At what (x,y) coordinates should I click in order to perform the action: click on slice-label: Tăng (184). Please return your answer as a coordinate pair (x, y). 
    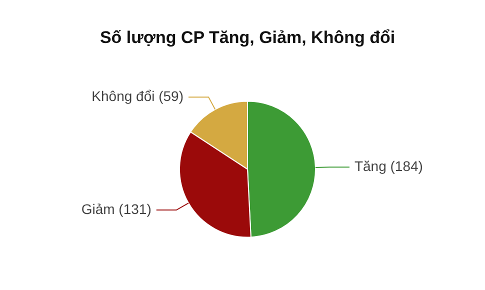
    Looking at the image, I should click on (388, 166).